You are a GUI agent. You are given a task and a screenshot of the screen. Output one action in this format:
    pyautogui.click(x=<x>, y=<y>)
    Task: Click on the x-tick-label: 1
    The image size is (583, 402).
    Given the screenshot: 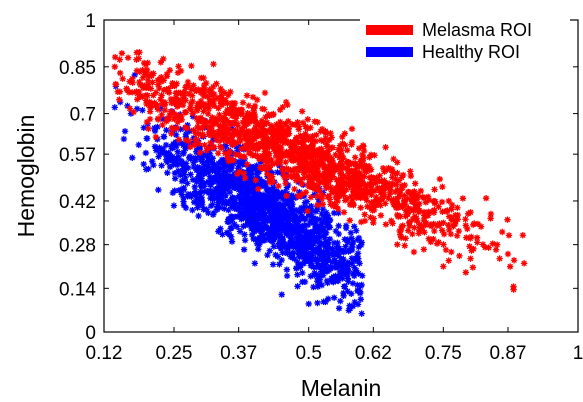 What is the action you would take?
    pyautogui.click(x=578, y=353)
    